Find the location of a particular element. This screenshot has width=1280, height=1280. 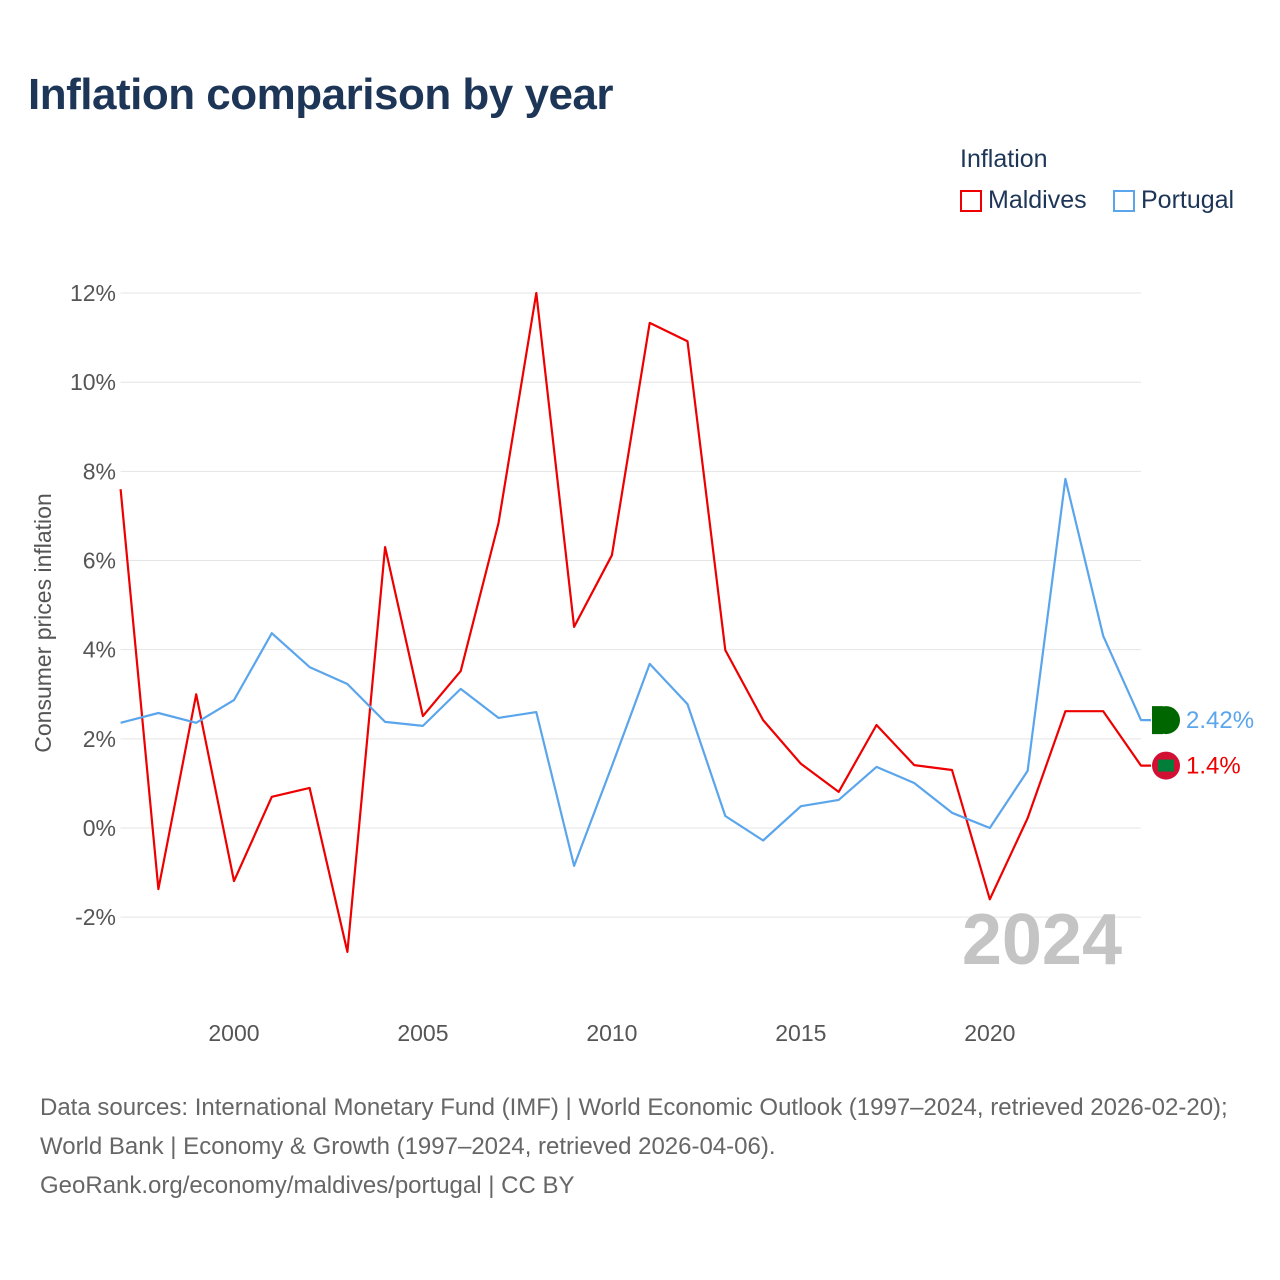

y-tick-label: 10% is located at coordinates (93, 382).